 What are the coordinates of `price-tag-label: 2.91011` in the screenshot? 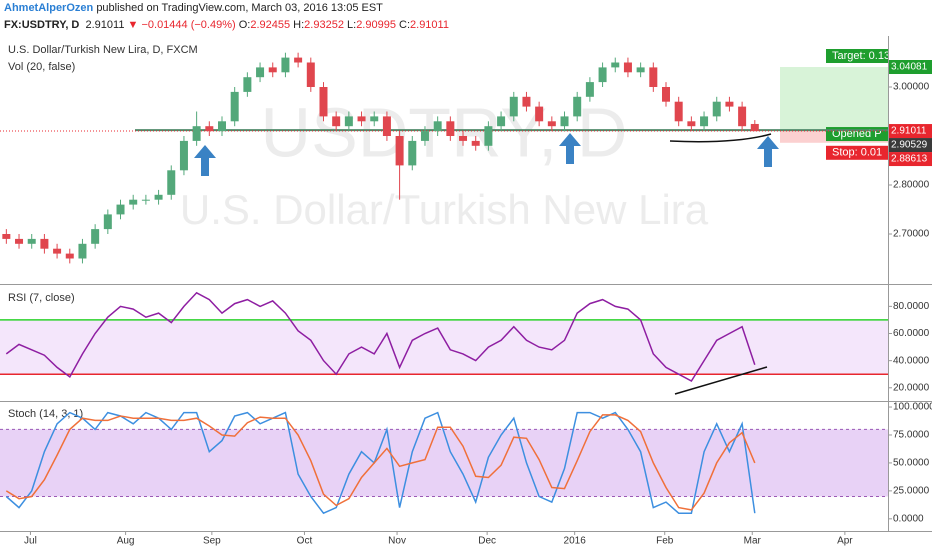 It's located at (909, 131).